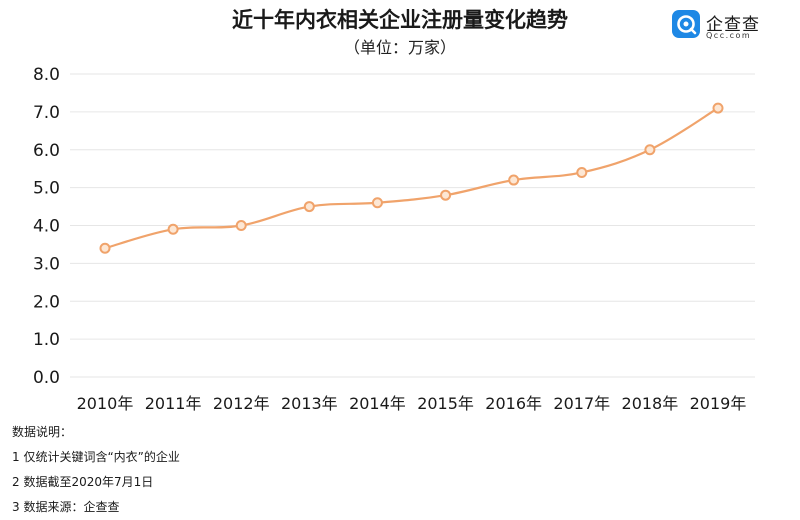 This screenshot has width=800, height=520. What do you see at coordinates (42, 432) in the screenshot?
I see `notes-heading: 数据说明：` at bounding box center [42, 432].